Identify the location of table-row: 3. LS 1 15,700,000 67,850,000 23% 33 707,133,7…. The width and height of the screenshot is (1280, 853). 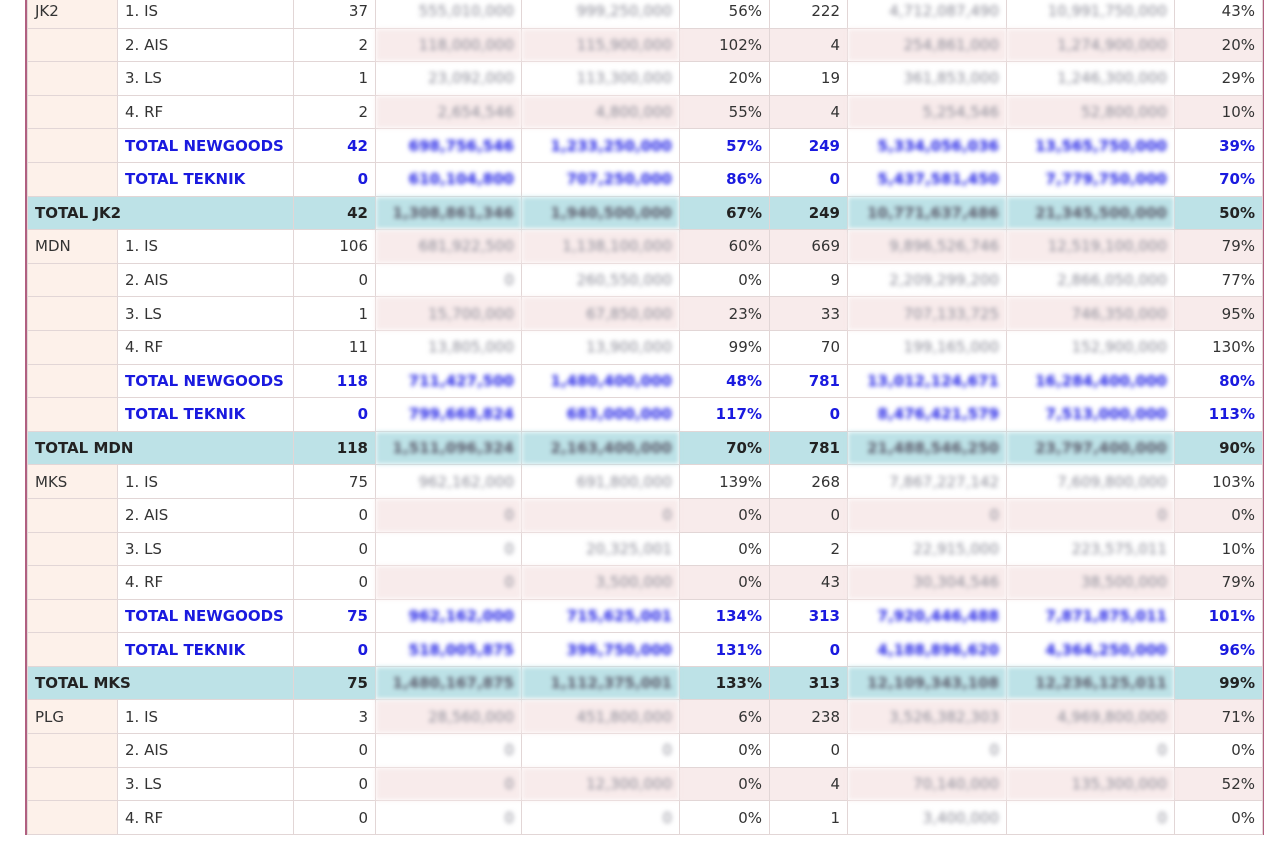
(645, 313).